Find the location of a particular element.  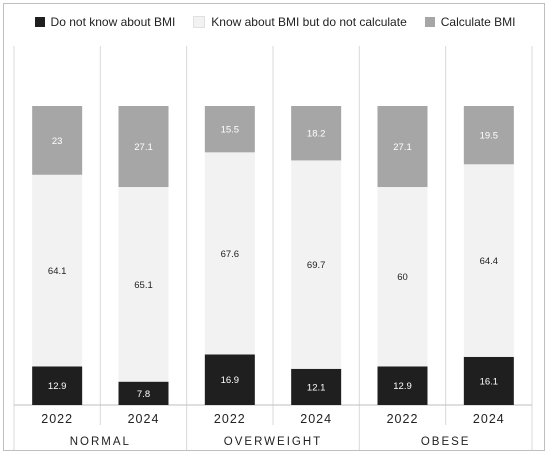

data-label: 16.9 is located at coordinates (230, 380).